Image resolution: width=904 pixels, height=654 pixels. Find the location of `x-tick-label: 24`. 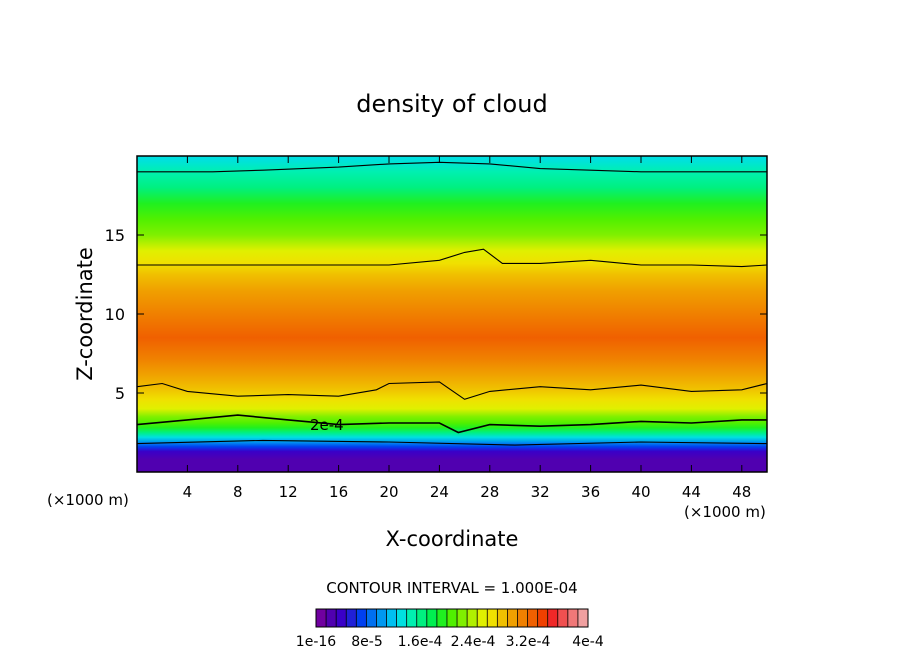

x-tick-label: 24 is located at coordinates (439, 492).